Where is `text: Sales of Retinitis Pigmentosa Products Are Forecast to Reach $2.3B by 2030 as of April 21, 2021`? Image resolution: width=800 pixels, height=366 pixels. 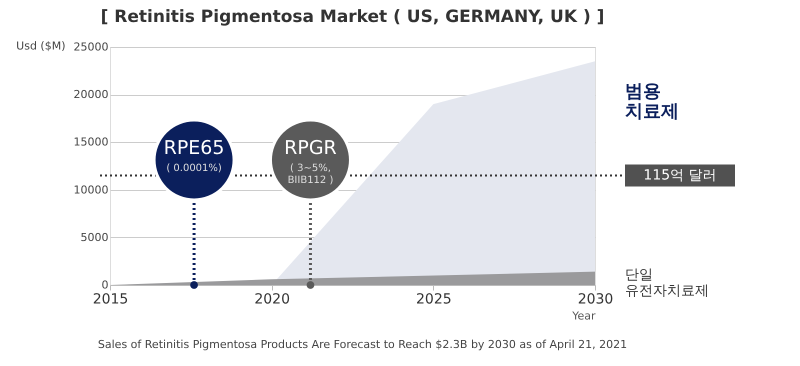 text: Sales of Retinitis Pigmentosa Products Are Forecast to Reach $2.3B by 2030 as of April 21, 2021 is located at coordinates (363, 344).